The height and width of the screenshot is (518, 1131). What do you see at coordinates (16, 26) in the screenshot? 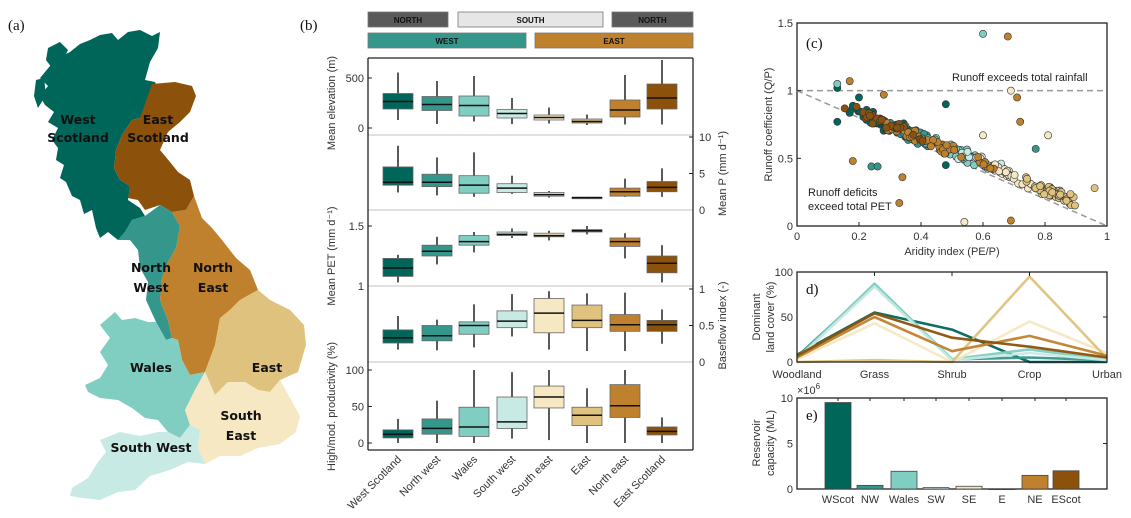
I see `panel-label-a: (a)` at bounding box center [16, 26].